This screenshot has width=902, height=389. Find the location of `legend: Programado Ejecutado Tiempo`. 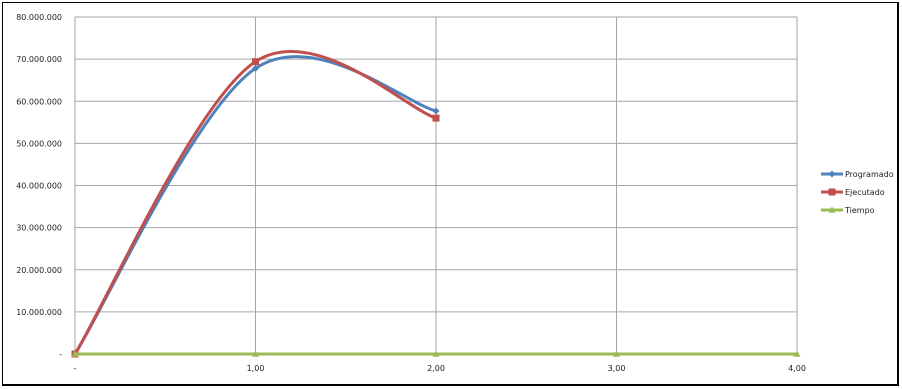

legend: Programado Ejecutado Tiempo is located at coordinates (857, 192).